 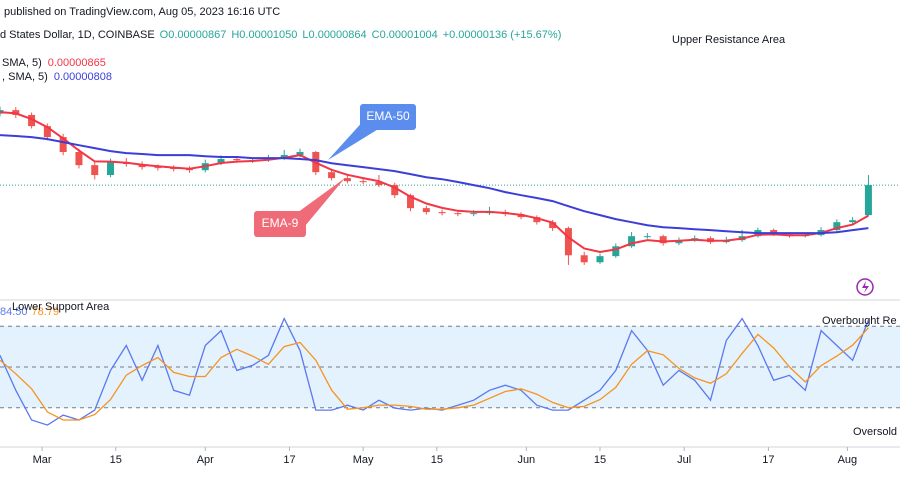 What do you see at coordinates (502, 35) in the screenshot?
I see `ohlc-change: +0.00000136 (+15.67%)` at bounding box center [502, 35].